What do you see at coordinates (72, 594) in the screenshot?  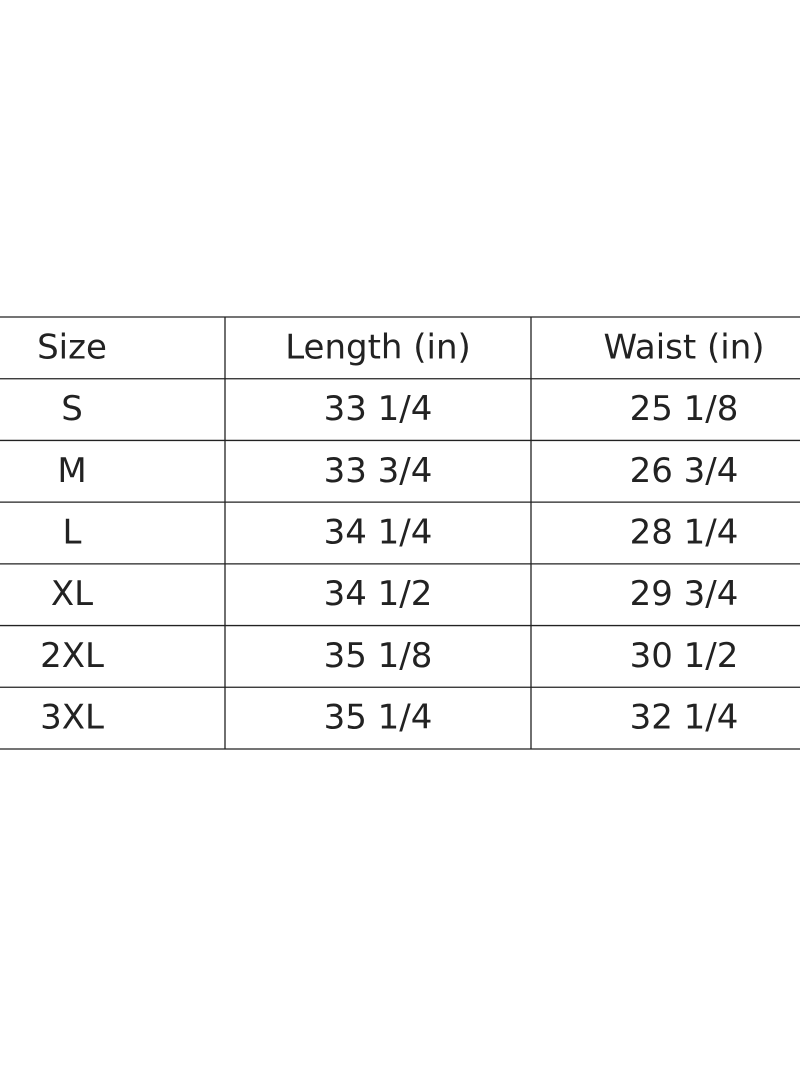 I see `cell: XL` at bounding box center [72, 594].